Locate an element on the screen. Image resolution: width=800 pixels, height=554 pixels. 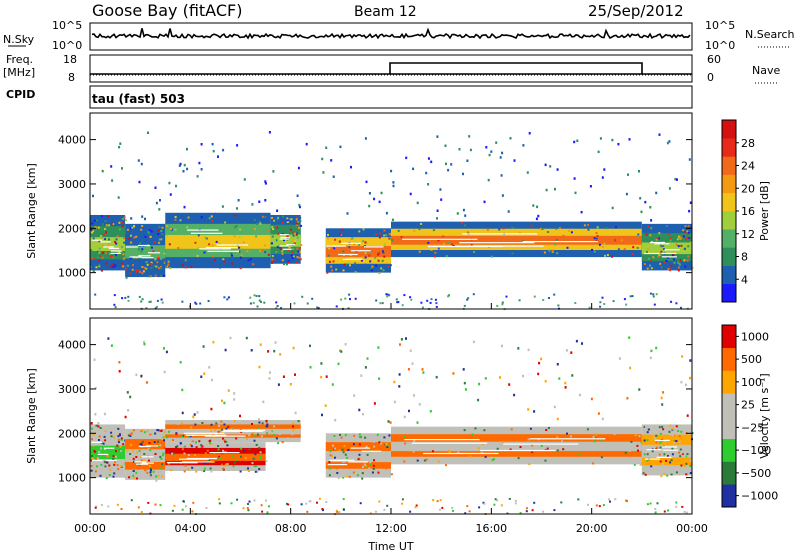
freq-unit: [MHz] is located at coordinates (19, 72).